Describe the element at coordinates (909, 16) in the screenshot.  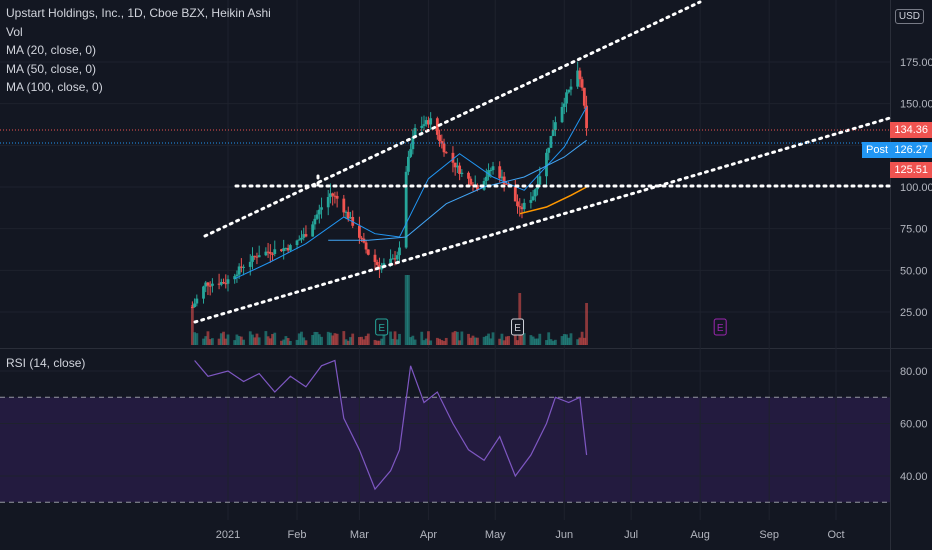
I see `currency-badge: USD` at that location.